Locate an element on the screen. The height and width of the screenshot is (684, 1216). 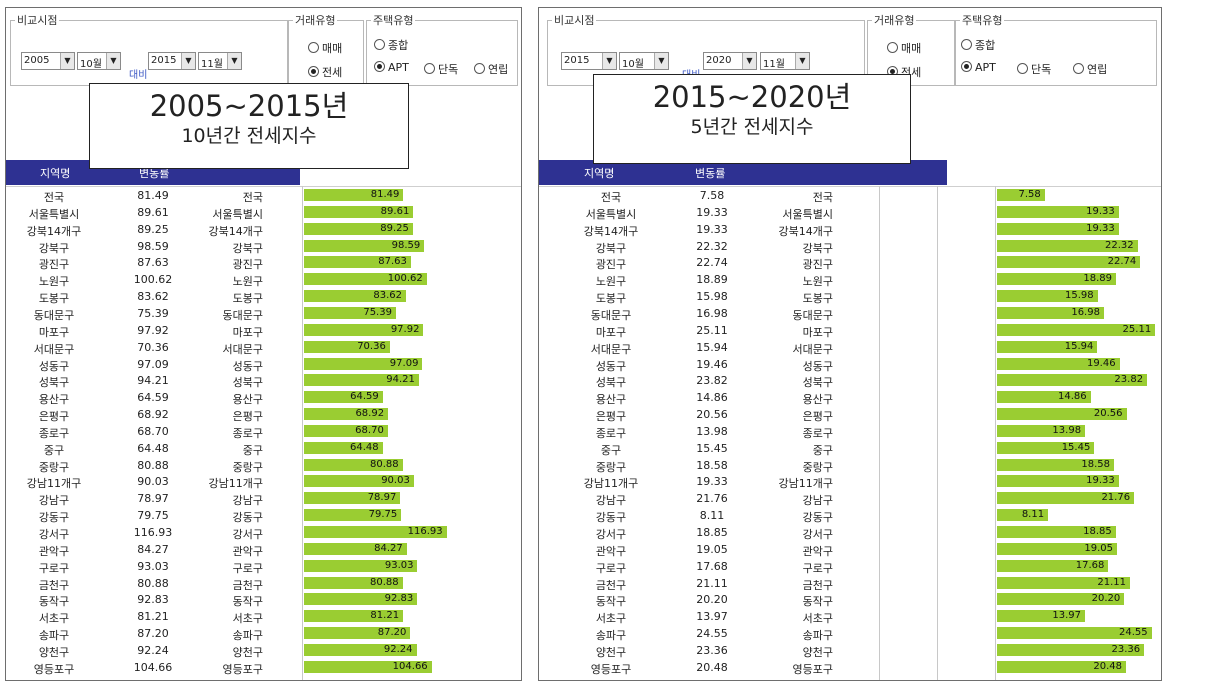
change-rate: 16.98 is located at coordinates (712, 313).